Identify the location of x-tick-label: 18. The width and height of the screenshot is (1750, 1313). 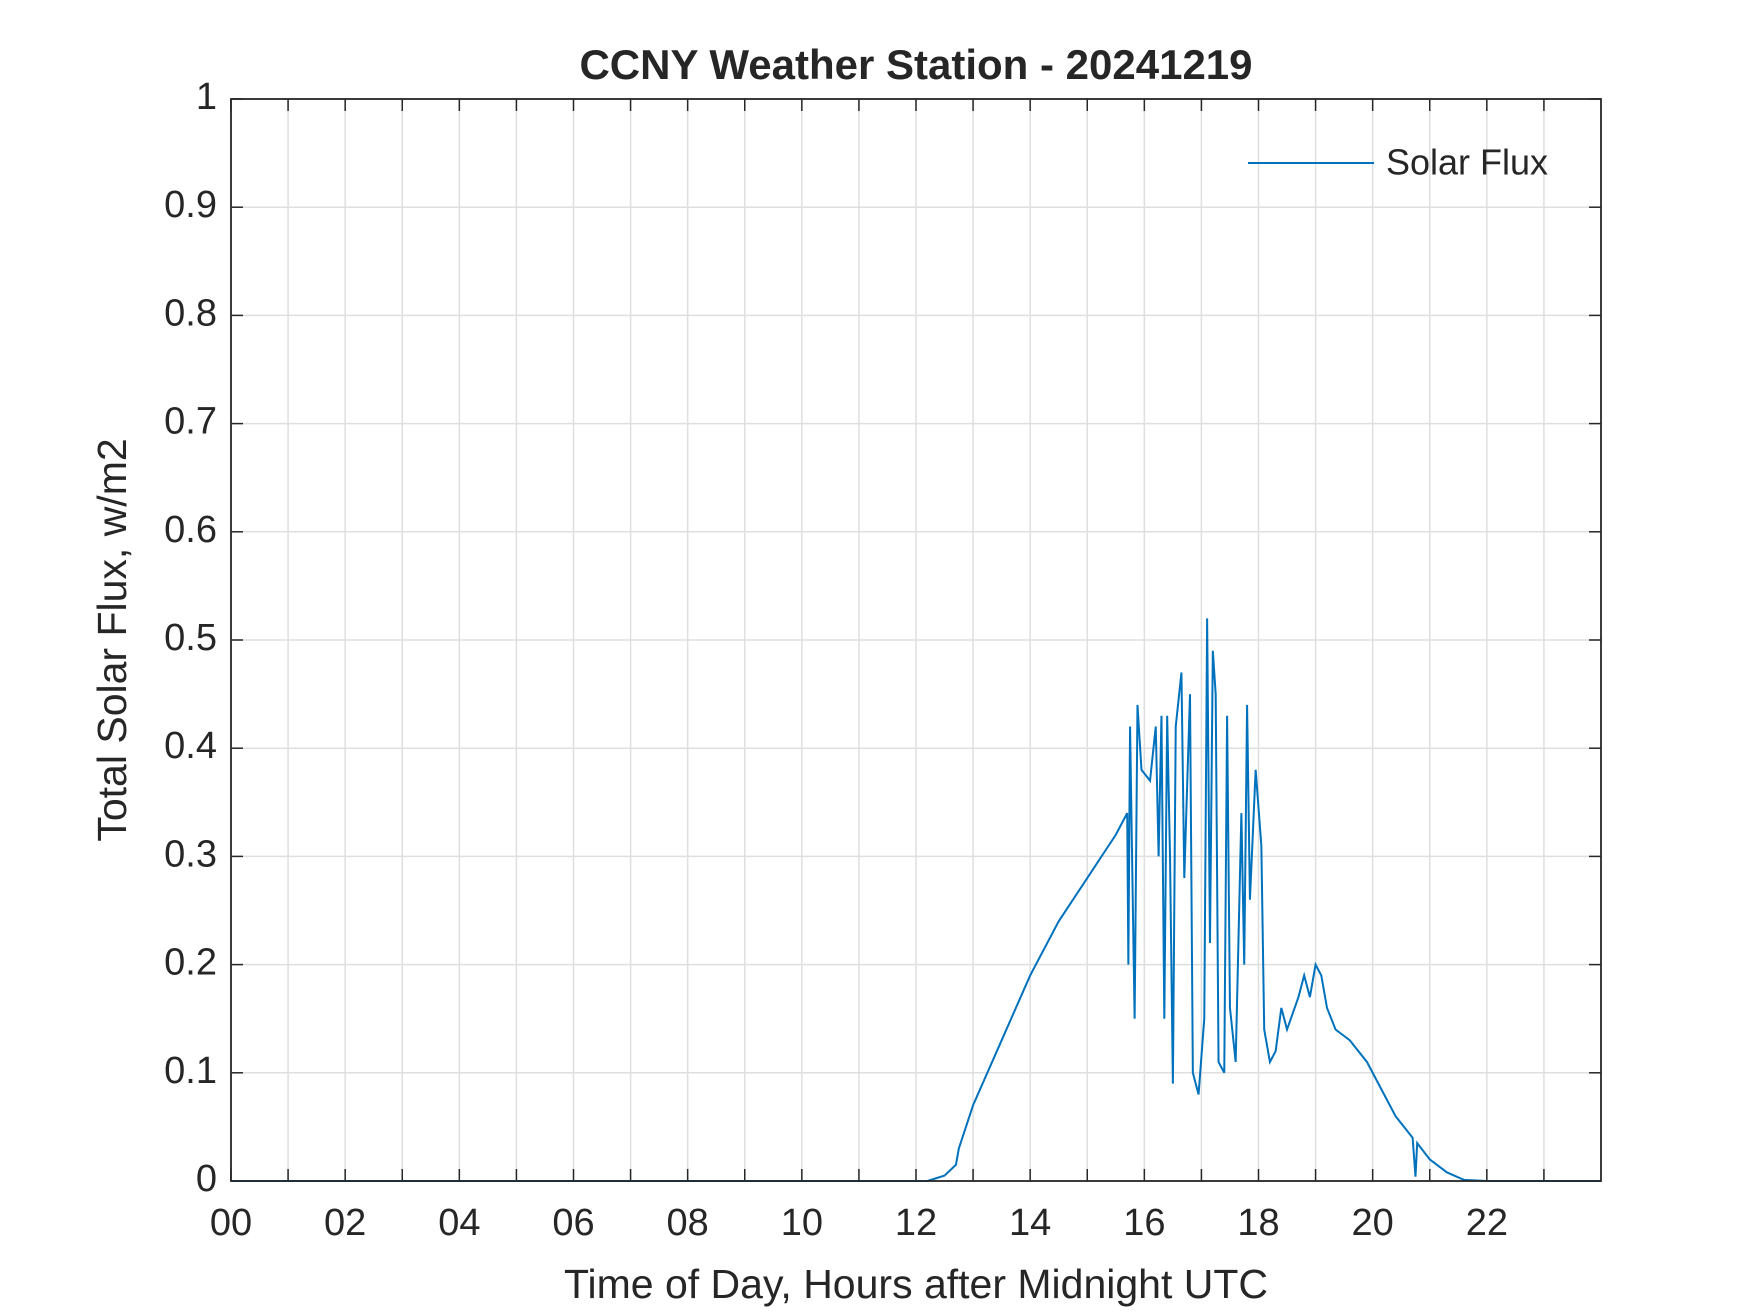
(1258, 1223).